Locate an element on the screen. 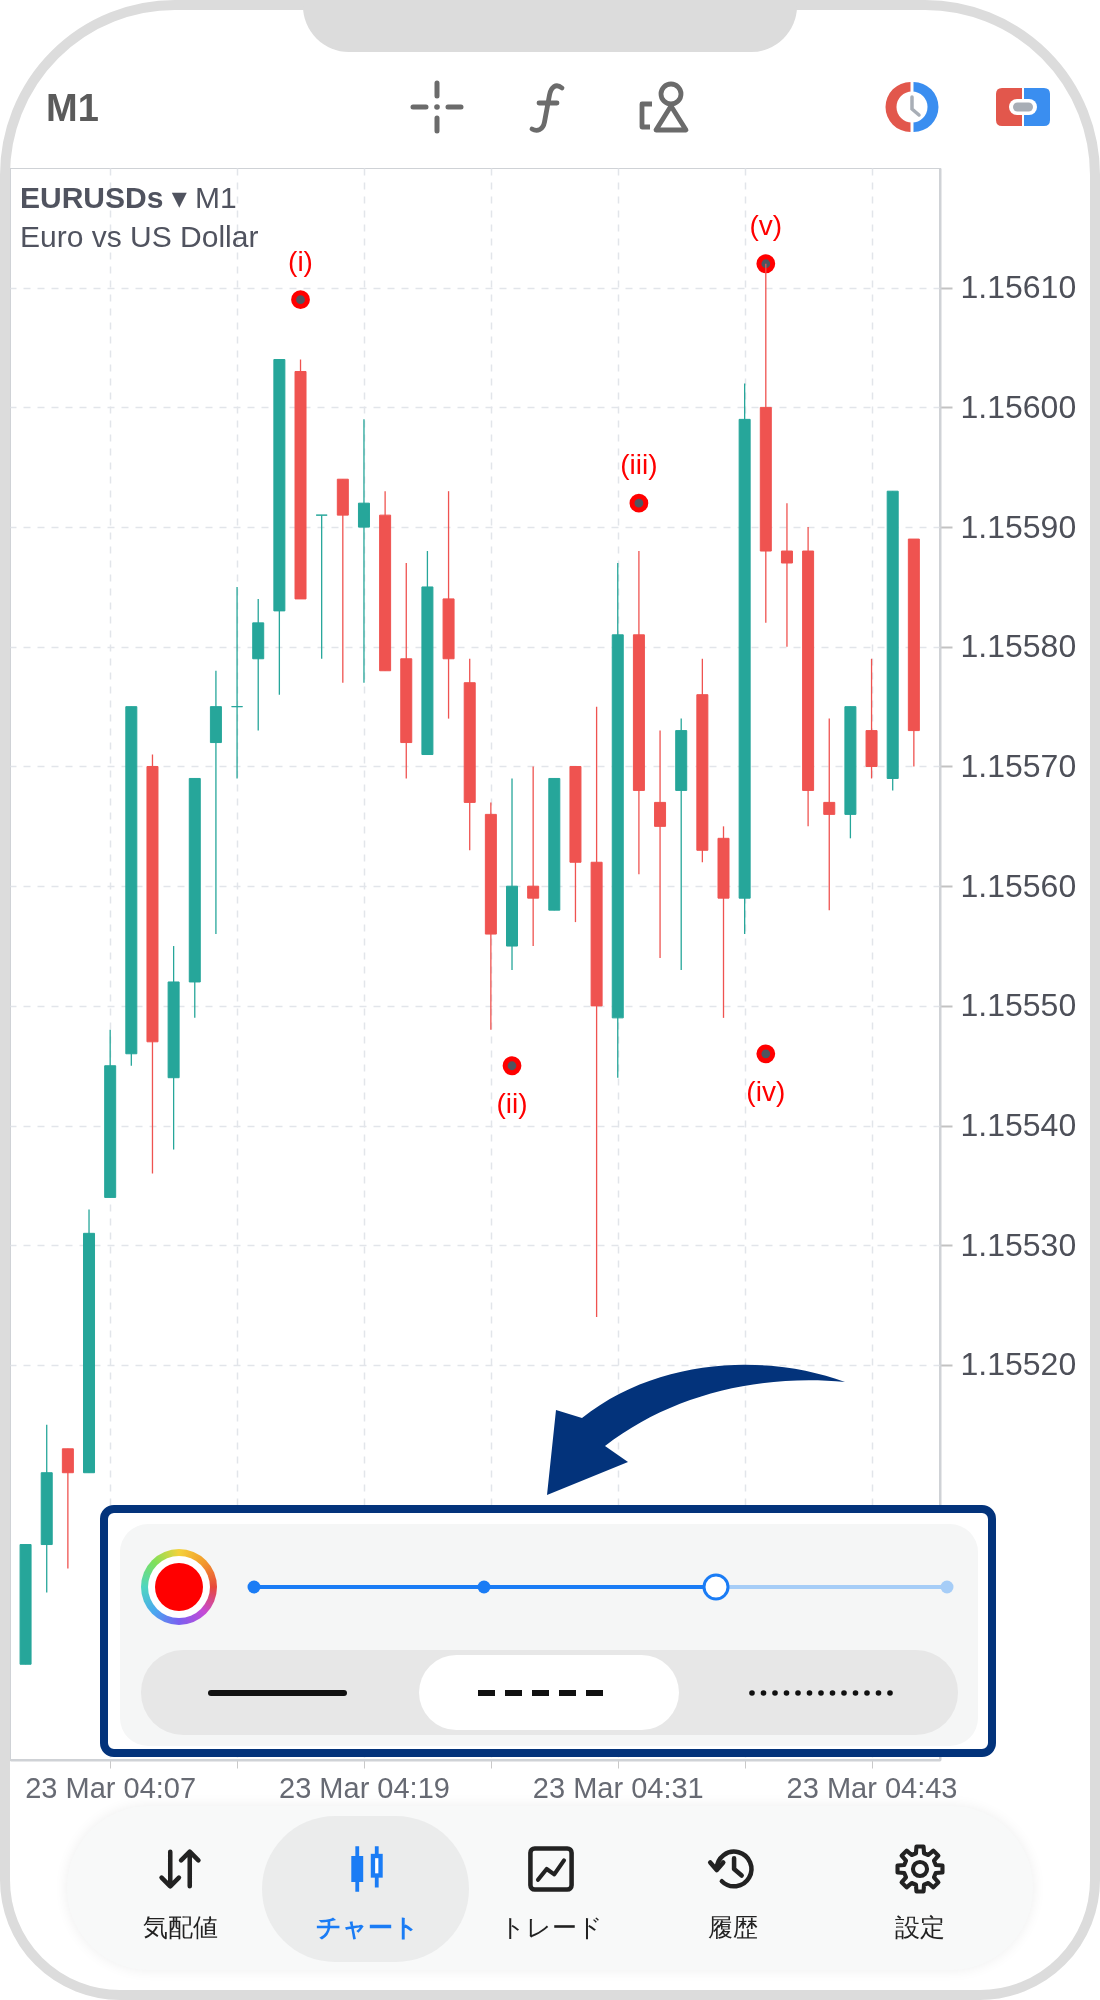 The height and width of the screenshot is (2000, 1100). y-tick-label: 1.15540 is located at coordinates (1018, 1125).